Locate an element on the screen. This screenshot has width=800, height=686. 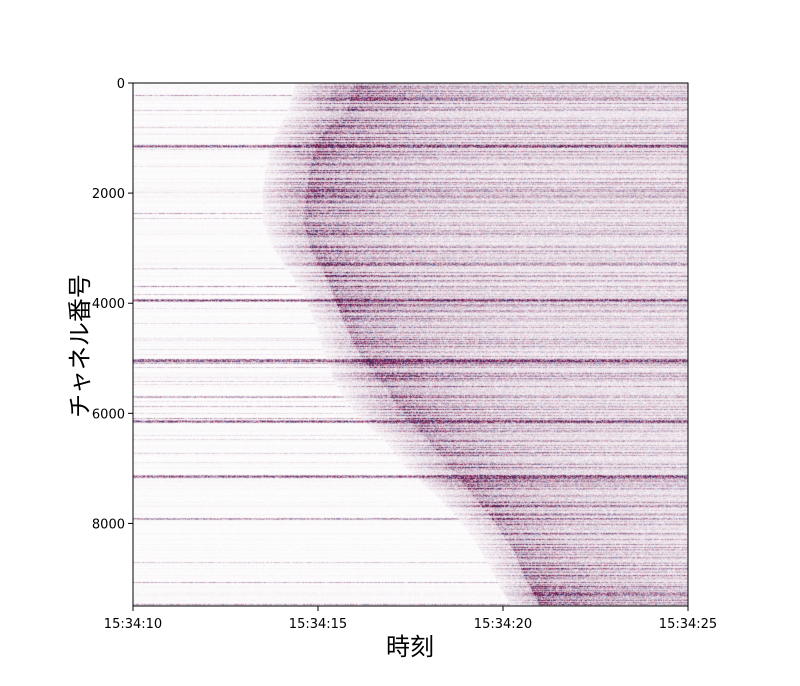
y-tick-label: 8000 is located at coordinates (108, 524).